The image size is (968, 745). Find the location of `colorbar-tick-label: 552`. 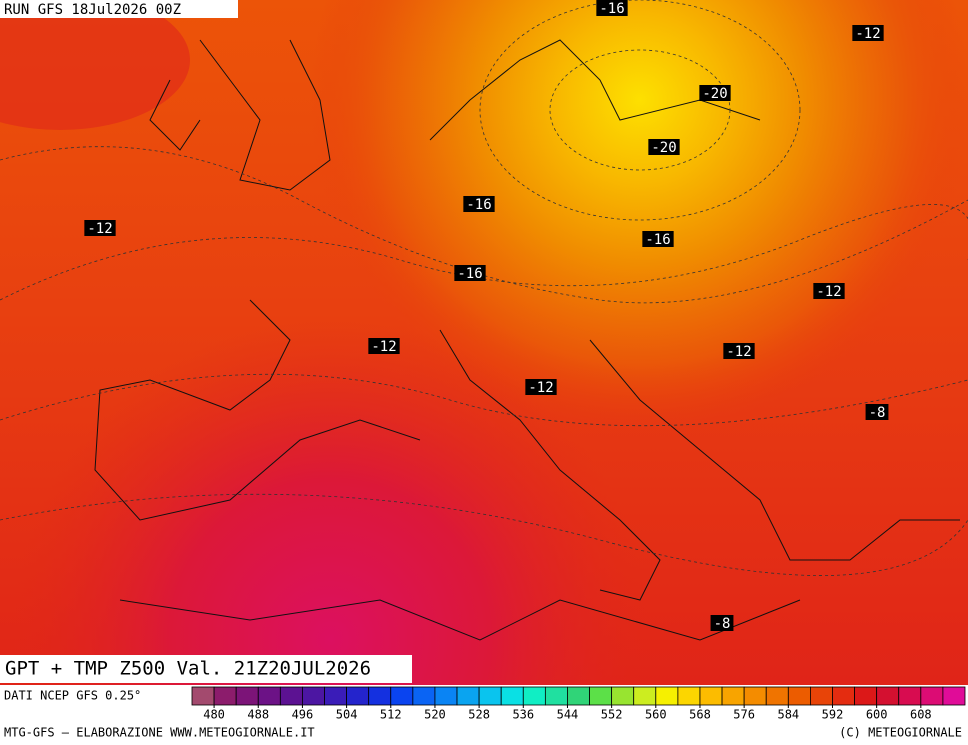

colorbar-tick-label: 552 is located at coordinates (612, 715).